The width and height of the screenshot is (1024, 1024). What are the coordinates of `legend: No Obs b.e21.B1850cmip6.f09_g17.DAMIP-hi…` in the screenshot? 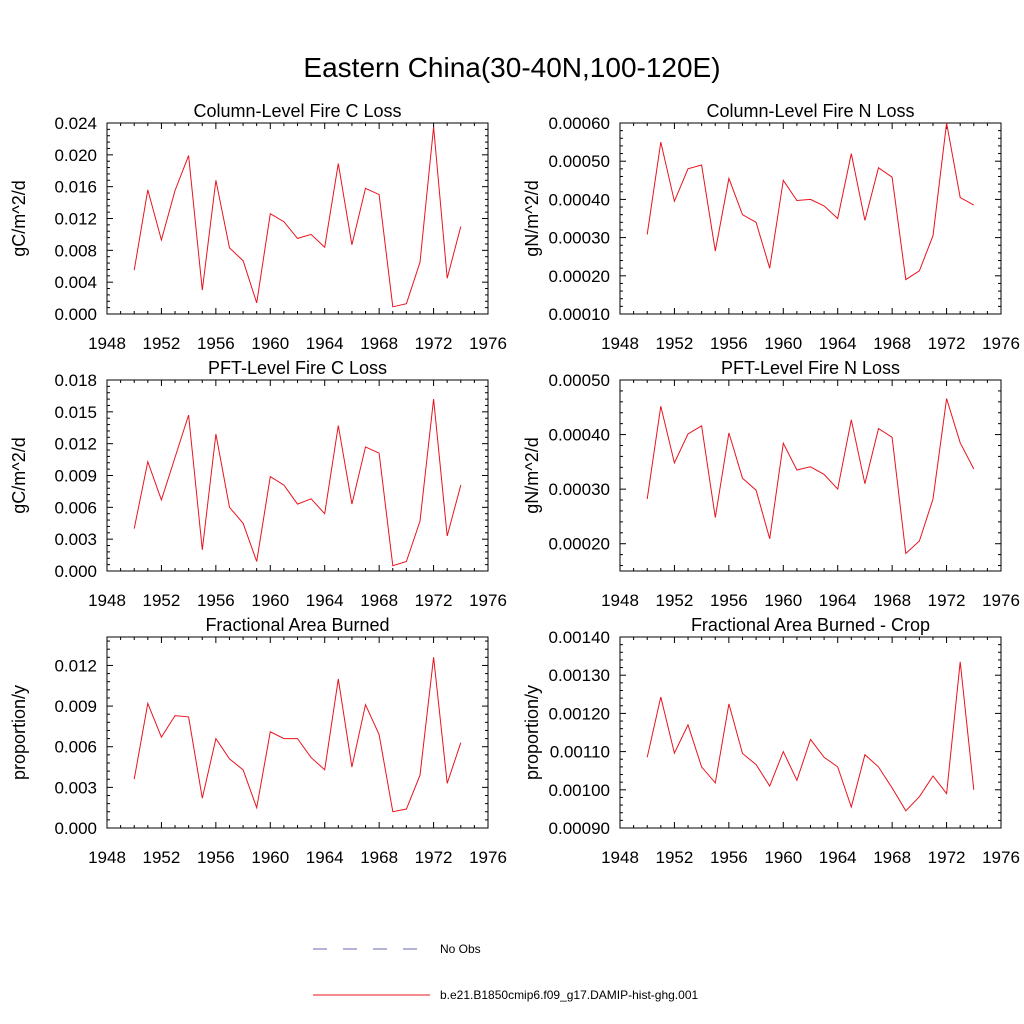 It's located at (505, 972).